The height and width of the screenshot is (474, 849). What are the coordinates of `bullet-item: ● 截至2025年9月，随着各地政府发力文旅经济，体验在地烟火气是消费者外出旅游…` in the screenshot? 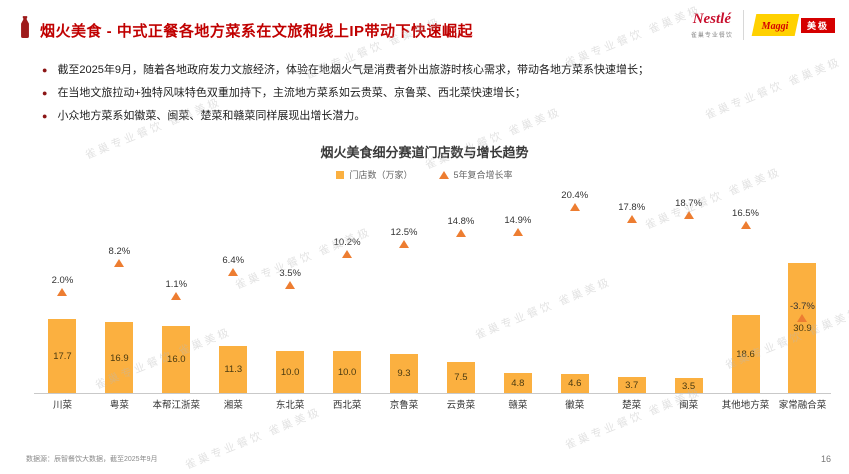 It's located at (425, 70).